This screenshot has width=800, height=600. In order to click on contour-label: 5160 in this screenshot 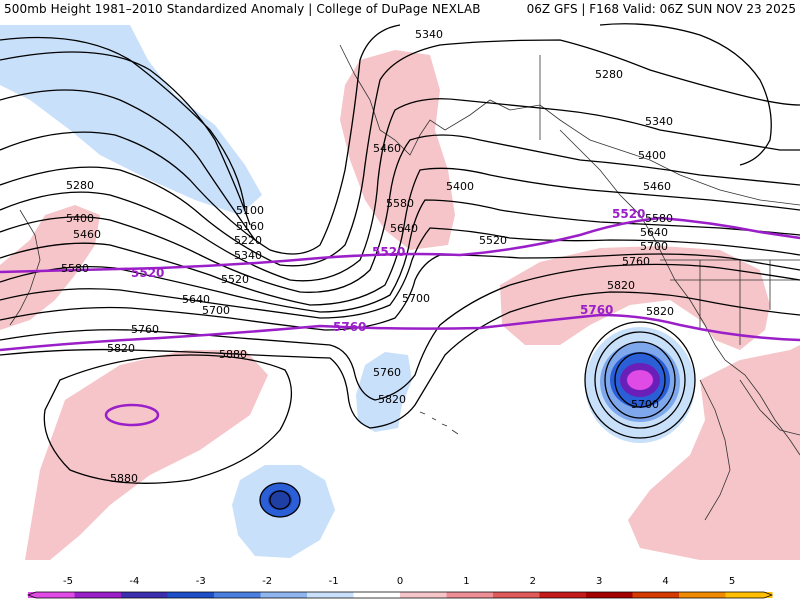, I will do `click(250, 226)`.